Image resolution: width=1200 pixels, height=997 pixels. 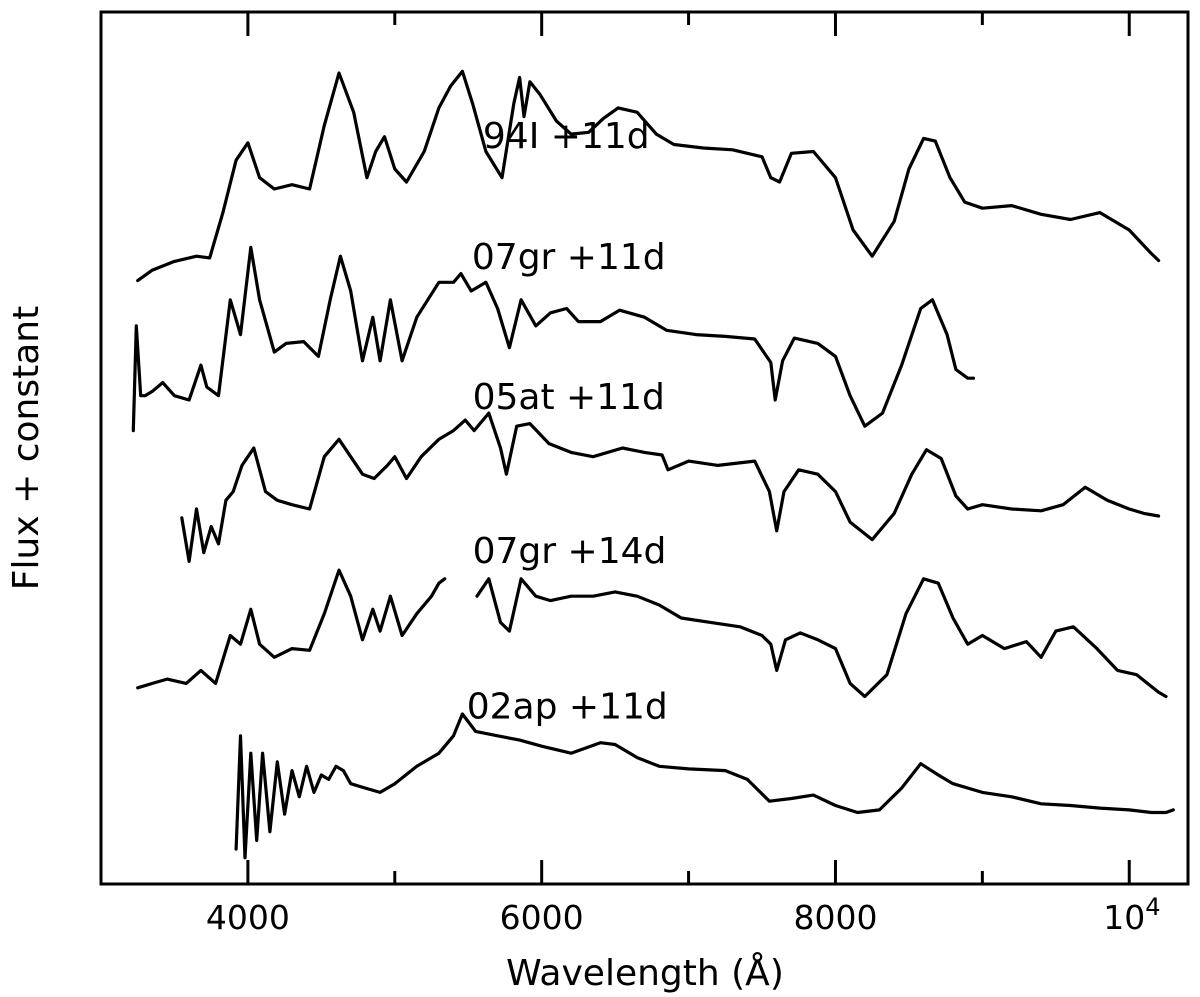 I want to click on series-label: 05at +11d, so click(x=569, y=397).